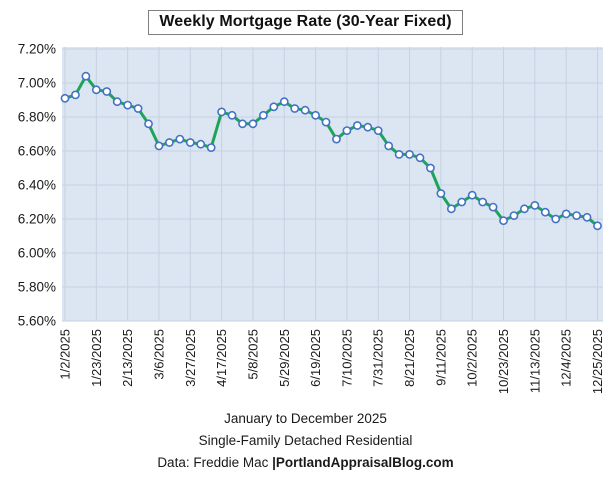  Describe the element at coordinates (37, 219) in the screenshot. I see `y-axis-tick-label: 6.20%` at that location.